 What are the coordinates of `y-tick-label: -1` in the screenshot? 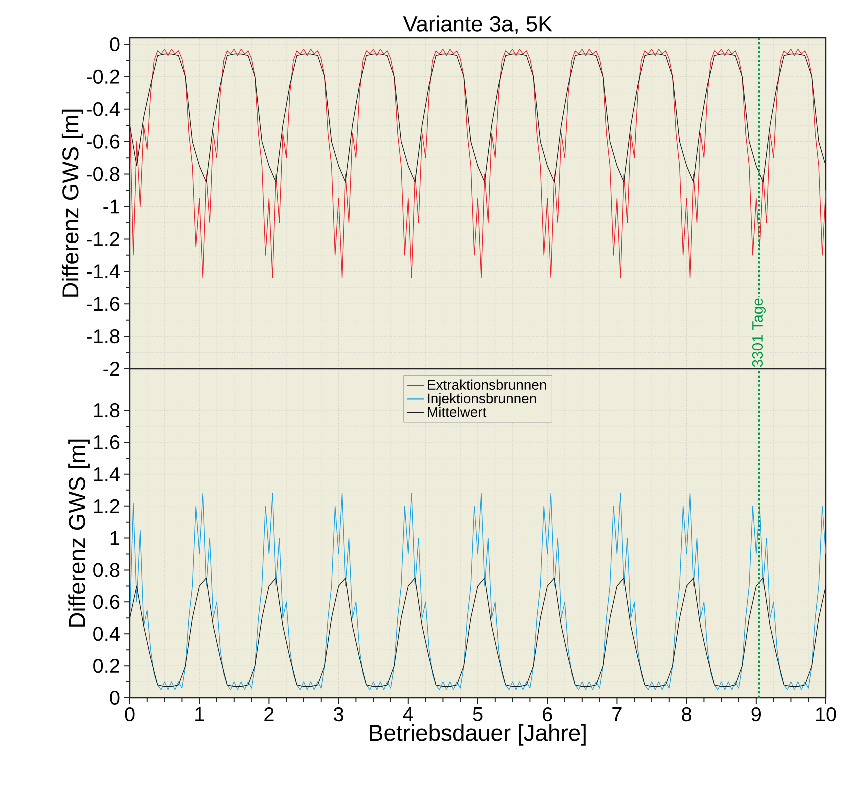 It's located at (112, 207).